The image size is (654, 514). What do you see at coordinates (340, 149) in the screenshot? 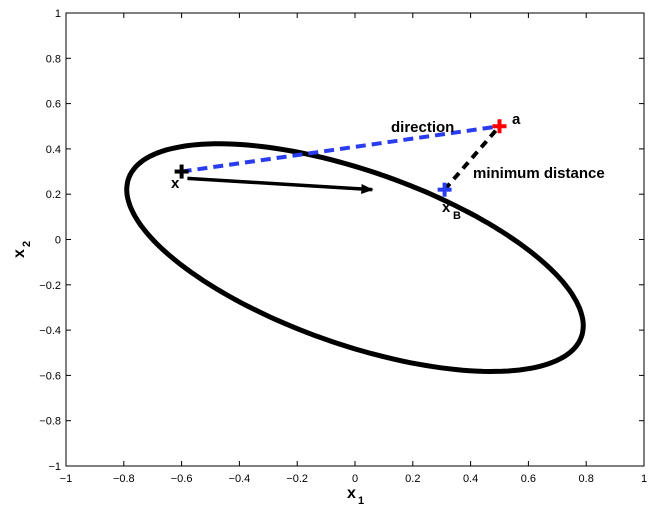
I see `direction-line` at bounding box center [340, 149].